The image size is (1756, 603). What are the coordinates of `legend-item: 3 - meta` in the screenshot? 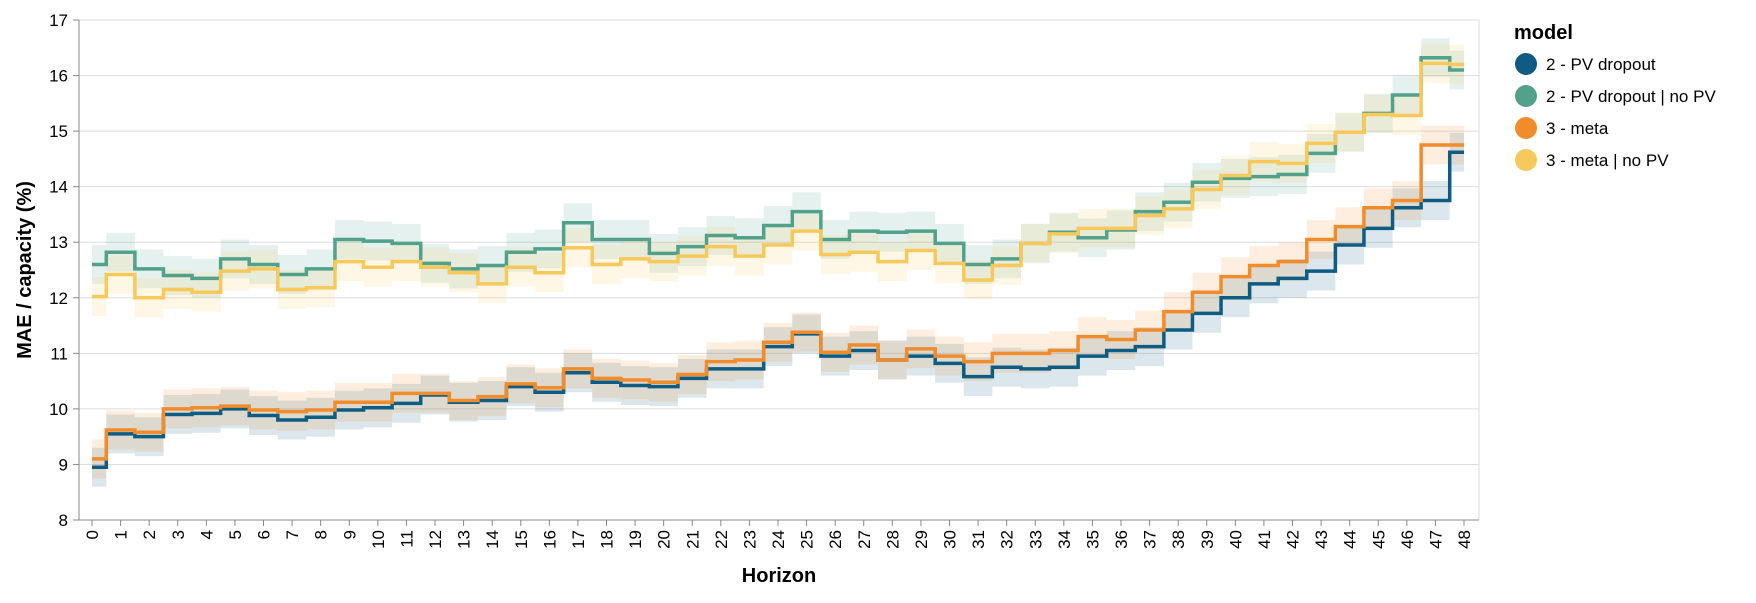 It's located at (1562, 128).